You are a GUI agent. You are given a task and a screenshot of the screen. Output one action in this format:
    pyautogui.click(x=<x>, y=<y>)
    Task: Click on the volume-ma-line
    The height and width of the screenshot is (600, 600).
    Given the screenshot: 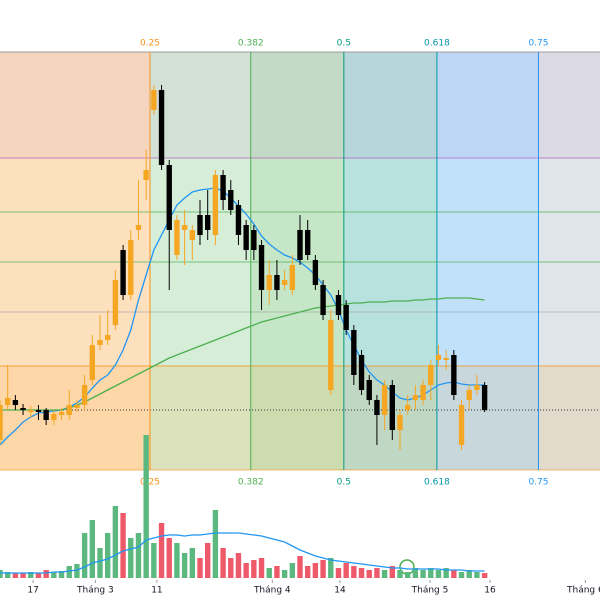 What is the action you would take?
    pyautogui.click(x=242, y=553)
    